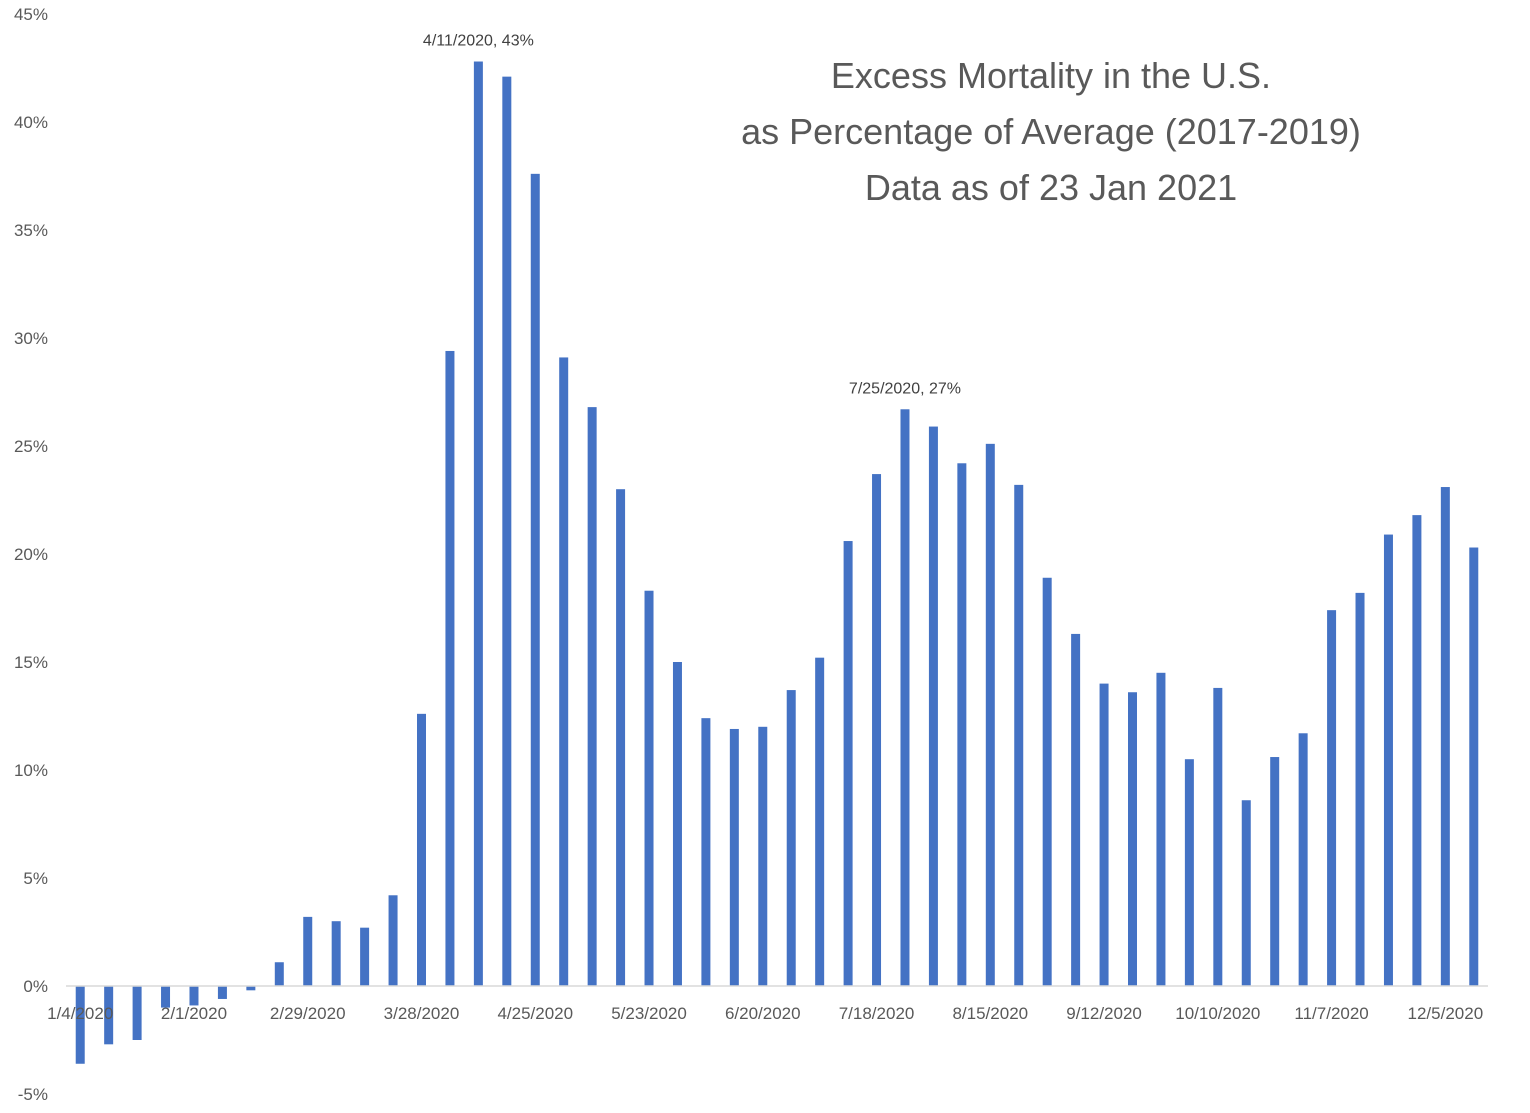 The image size is (1530, 1113). I want to click on x-tick-label: 2/29/2020, so click(308, 1013).